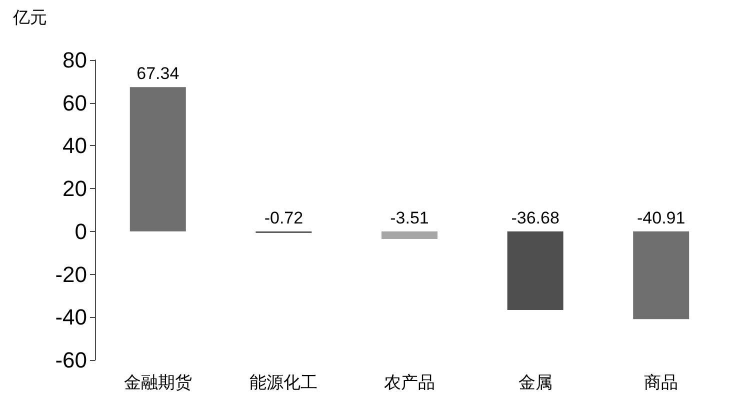  Describe the element at coordinates (74, 189) in the screenshot. I see `y-tick-label: 20` at that location.